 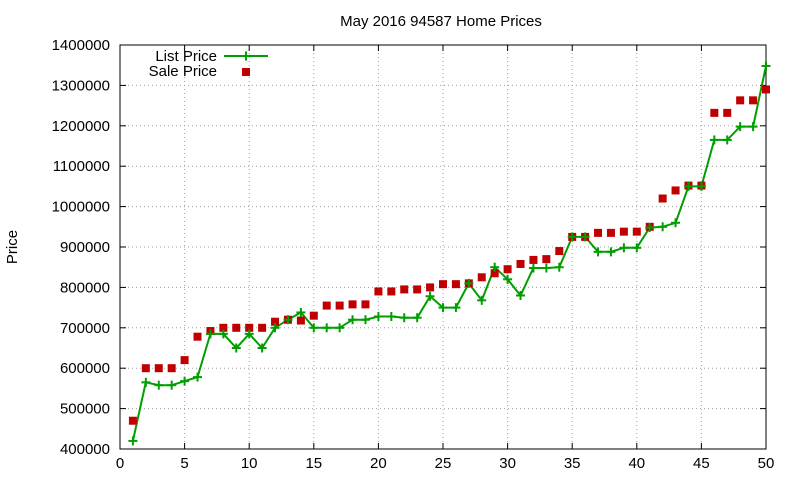 I want to click on x-tick-labels: 0 5 10 15 20 25 30 35 40 45 50, so click(x=445, y=463).